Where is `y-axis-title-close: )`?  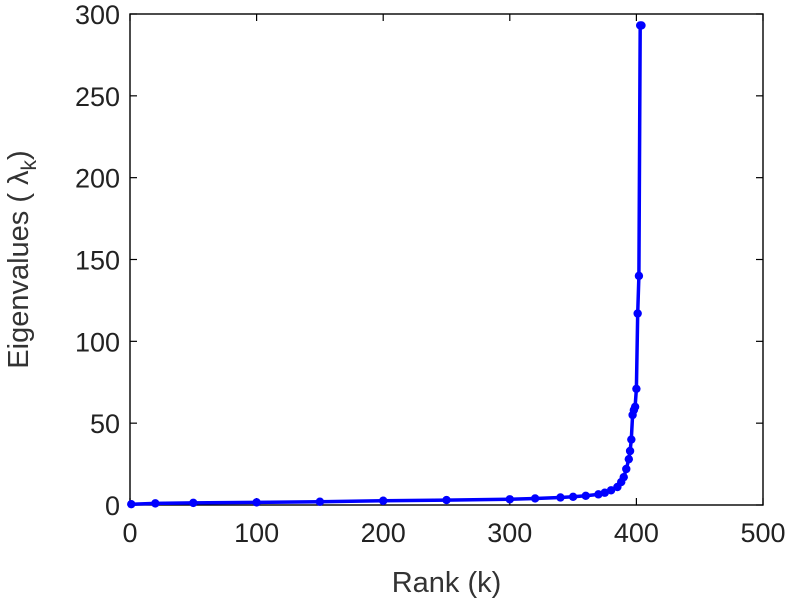
y-axis-title-close: ) is located at coordinates (19, 155).